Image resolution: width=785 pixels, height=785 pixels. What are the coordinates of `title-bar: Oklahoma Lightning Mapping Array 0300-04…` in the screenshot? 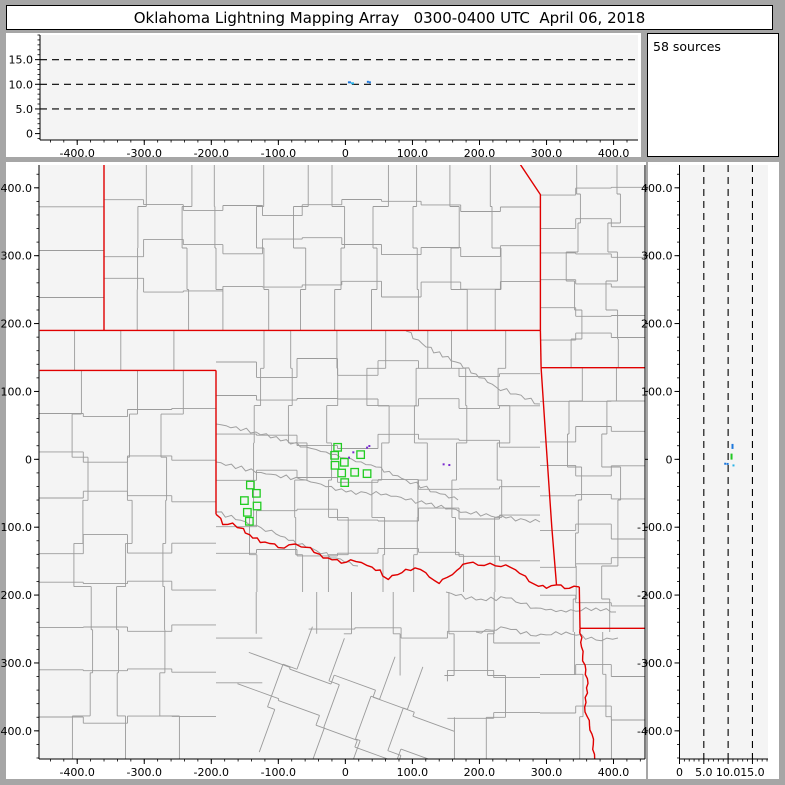 It's located at (389, 17).